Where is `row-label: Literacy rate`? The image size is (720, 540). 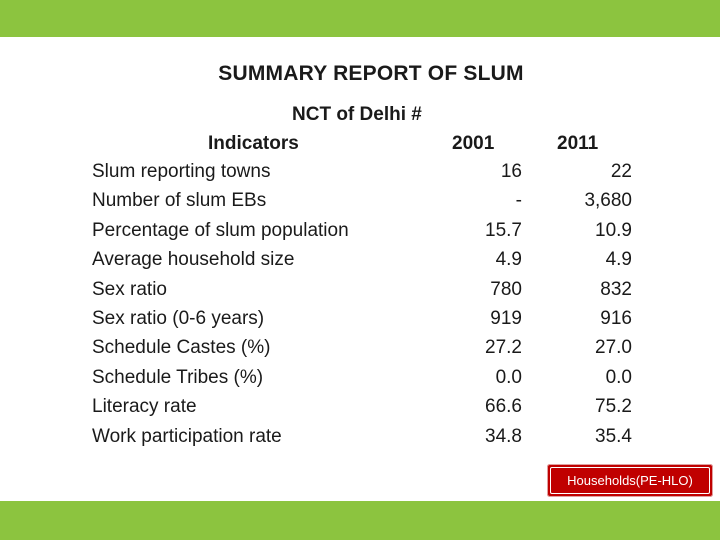
row-label: Literacy rate is located at coordinates (144, 407).